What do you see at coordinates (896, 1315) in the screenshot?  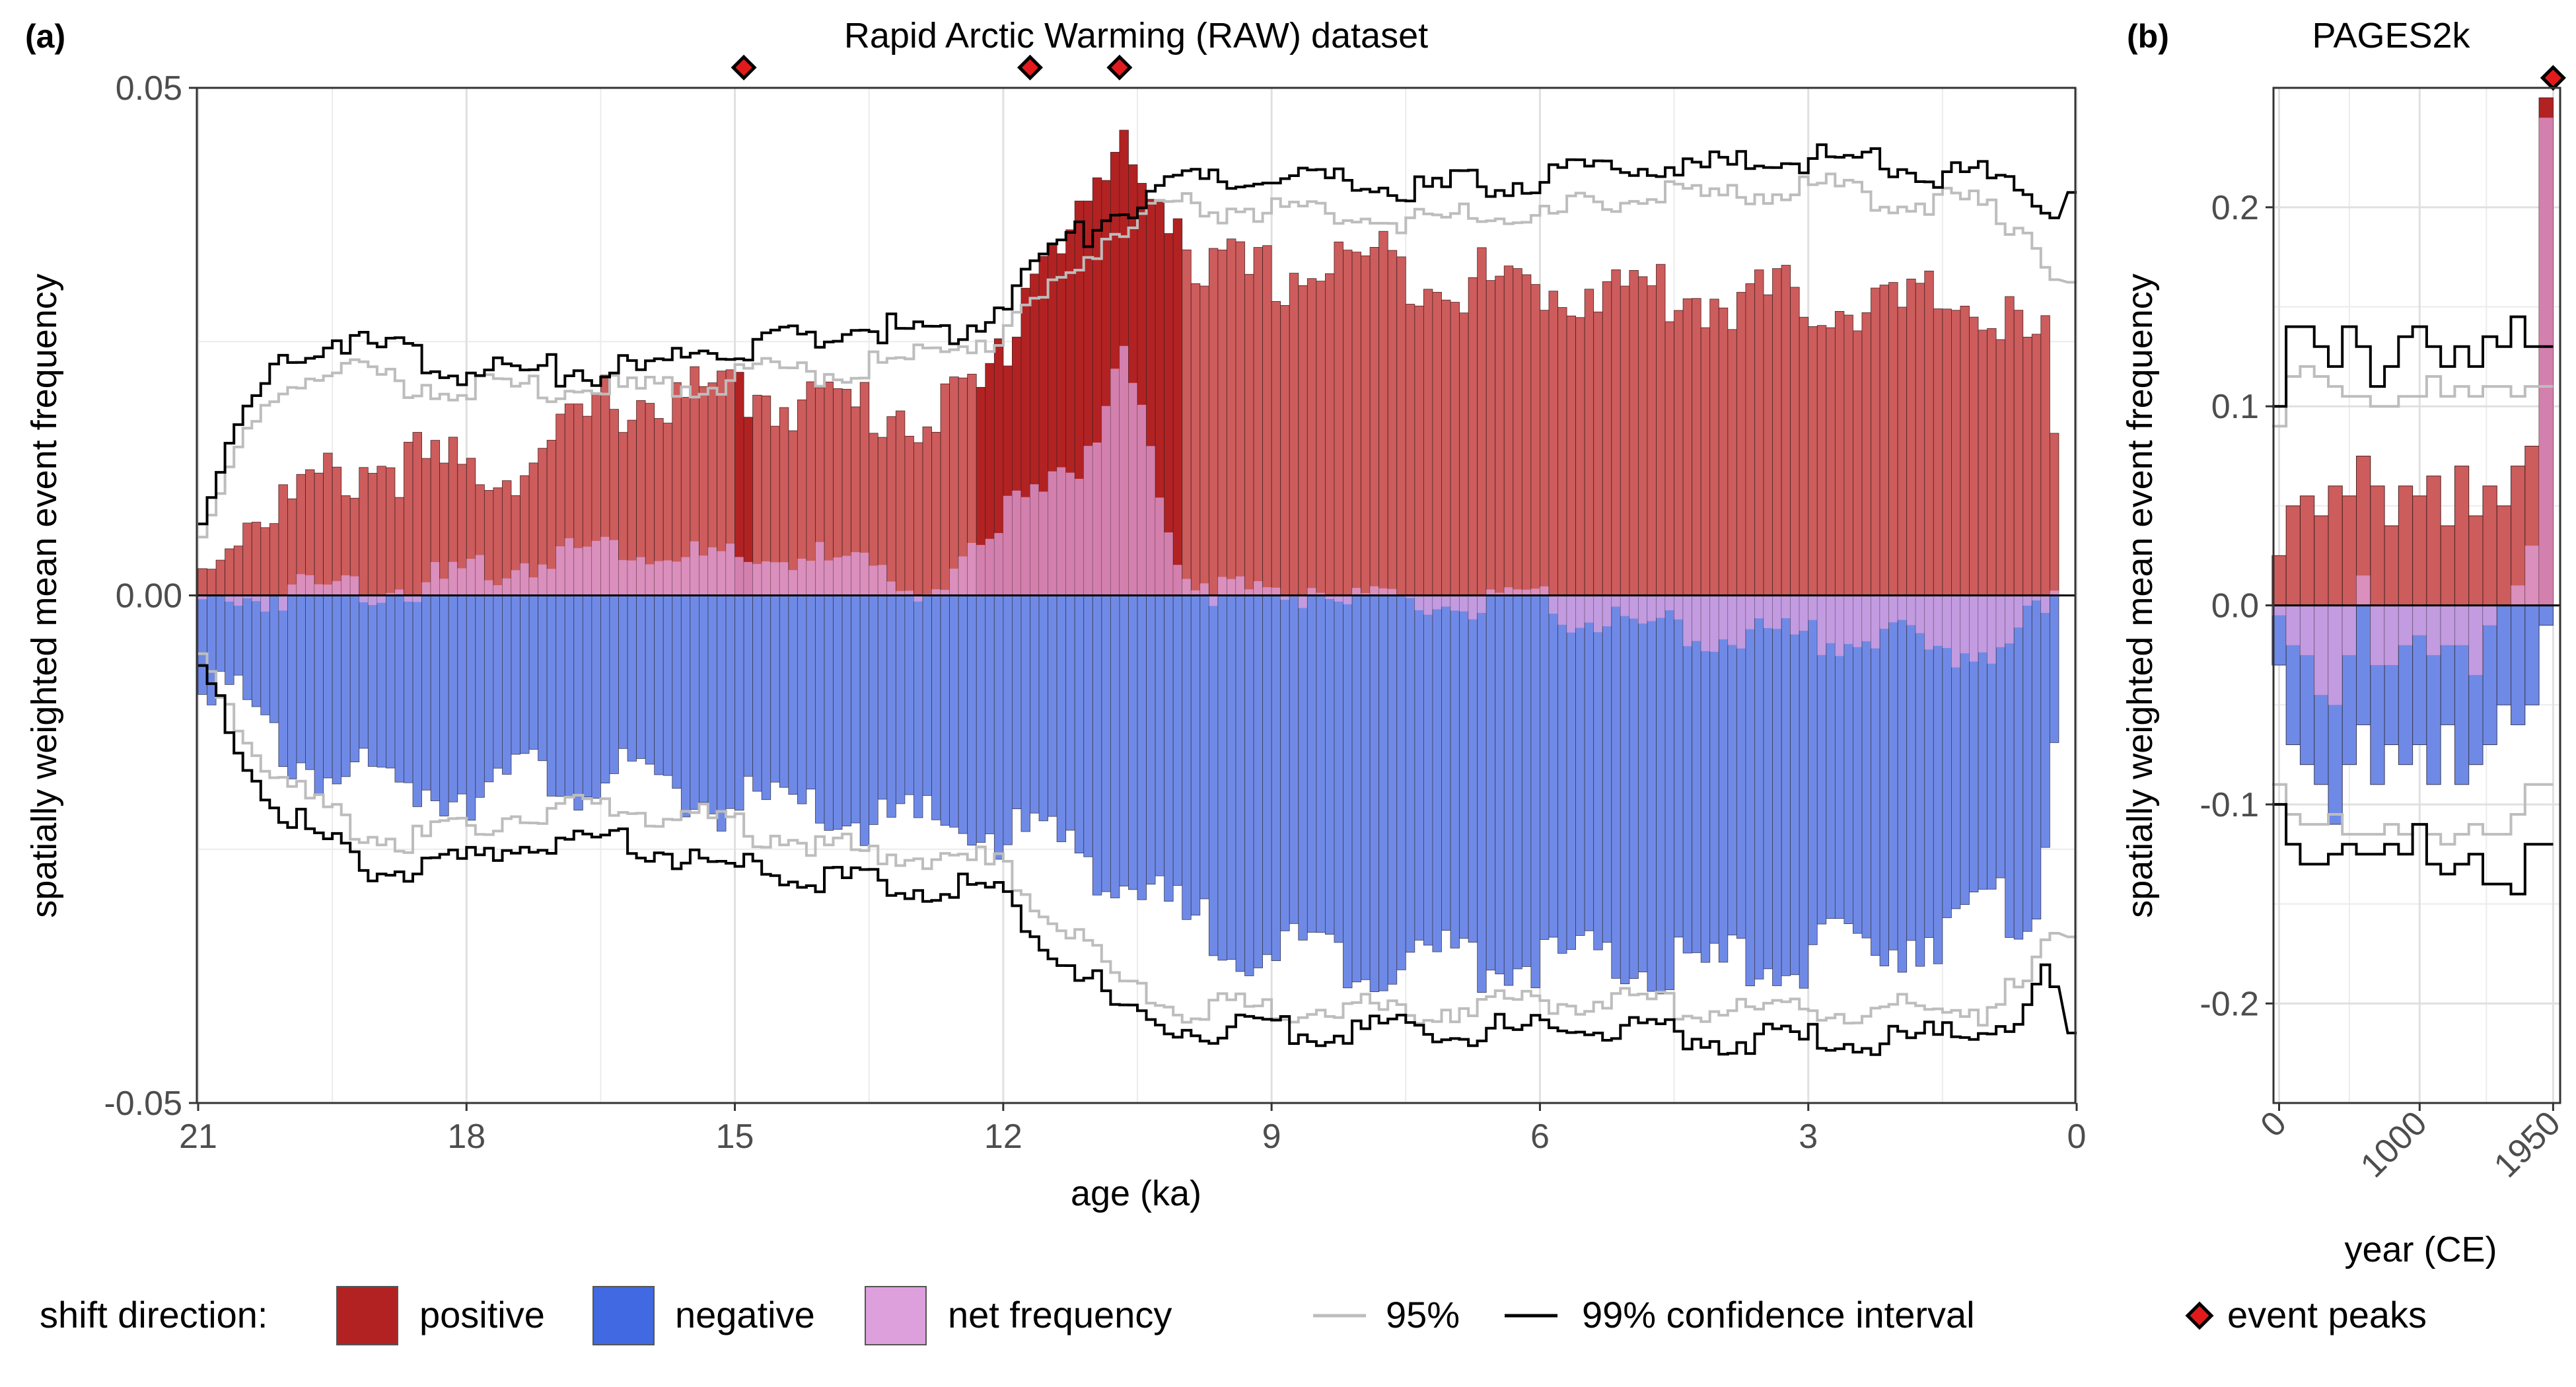 I see `legend-key-net` at bounding box center [896, 1315].